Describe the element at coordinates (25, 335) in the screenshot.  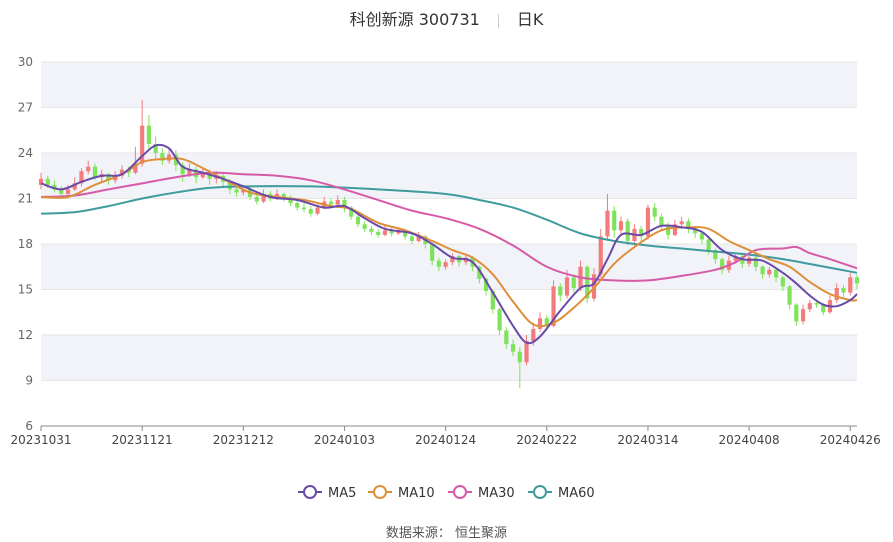
I see `y-tick-label: 12` at that location.